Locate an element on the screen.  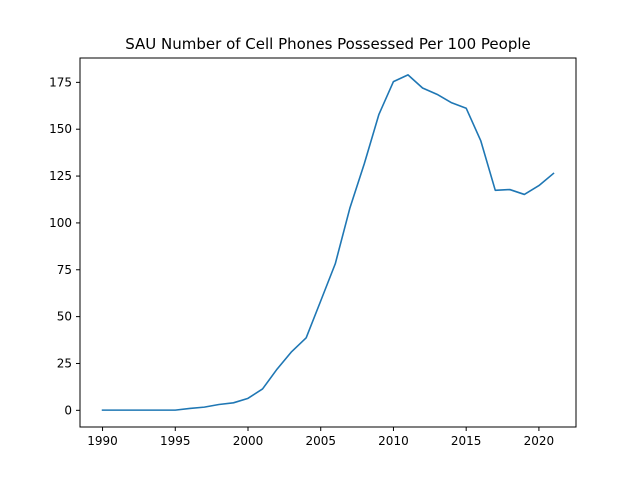
x-tick-label-1995: 1995 is located at coordinates (175, 441).